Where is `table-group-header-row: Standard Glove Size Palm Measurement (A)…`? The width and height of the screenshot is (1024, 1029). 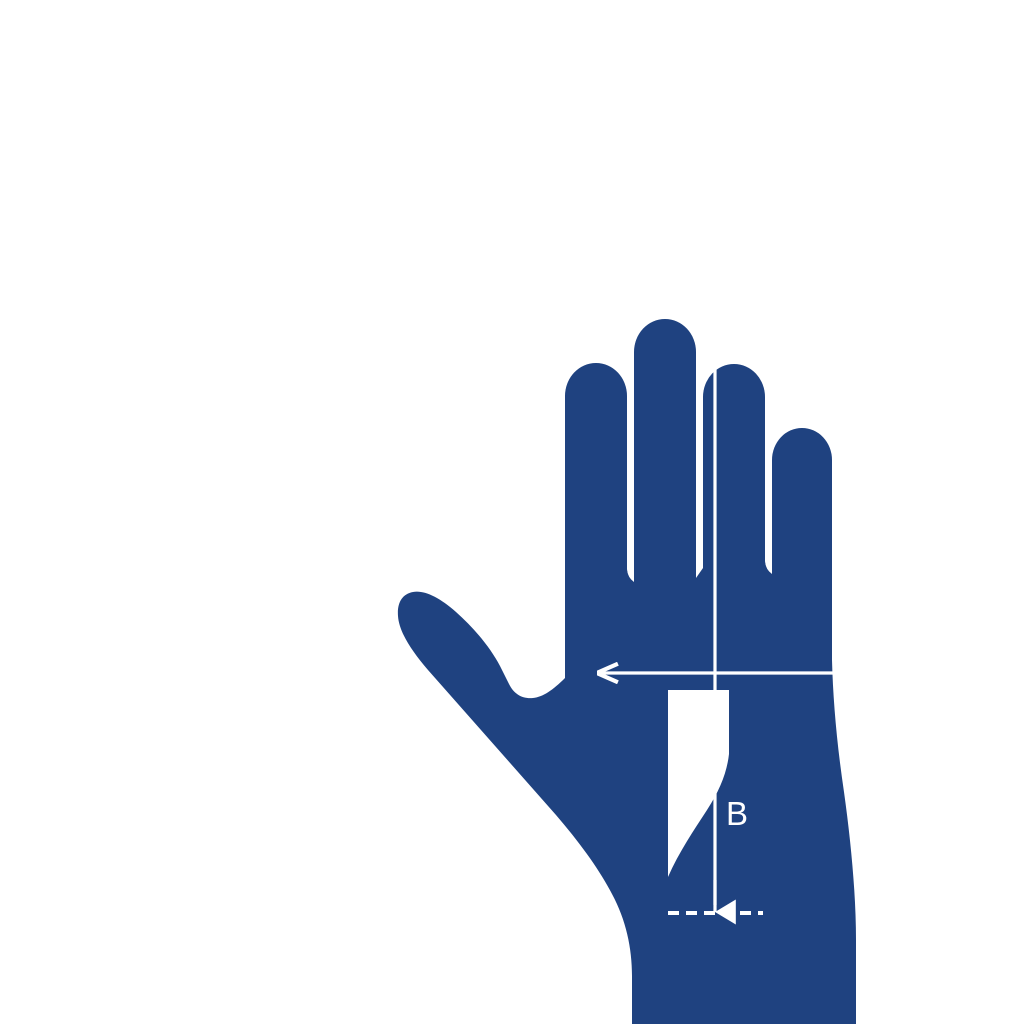 table-group-header-row: Standard Glove Size Palm Measurement (A)… is located at coordinates (514, 79).